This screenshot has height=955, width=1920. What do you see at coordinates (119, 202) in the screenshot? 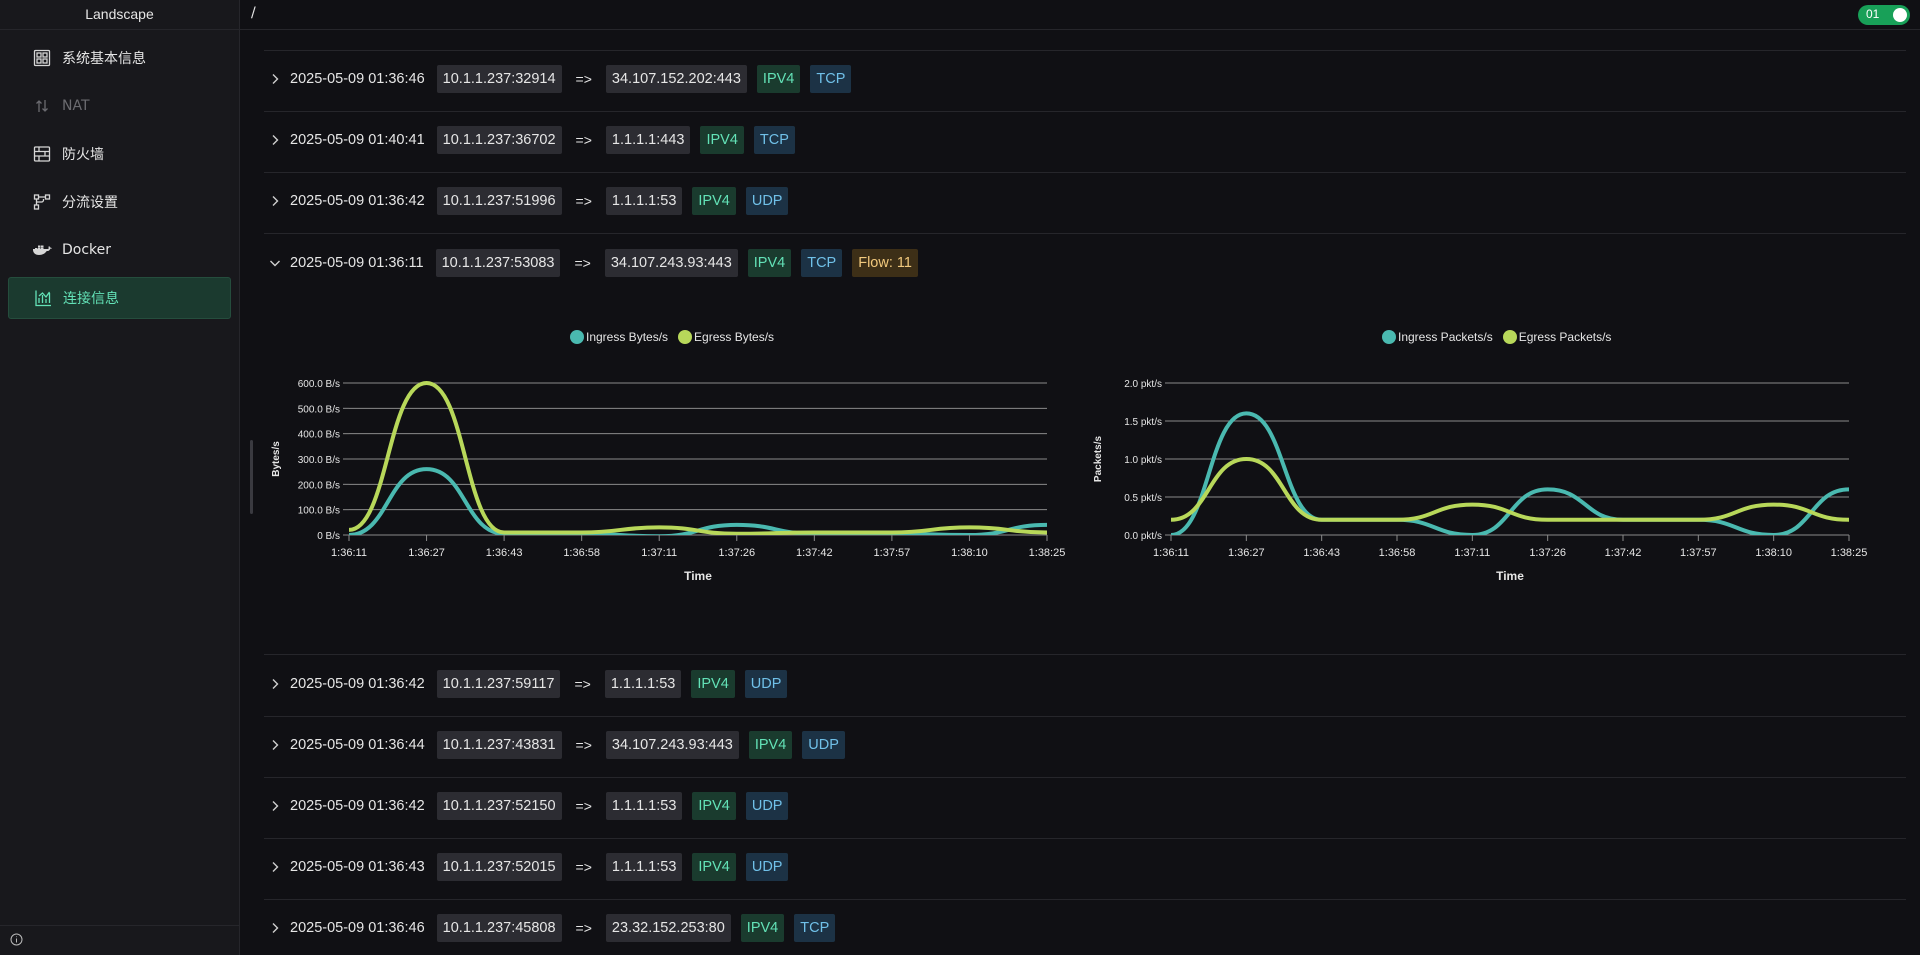
I see `sidebar-item-flow-split: 分流设置` at bounding box center [119, 202].